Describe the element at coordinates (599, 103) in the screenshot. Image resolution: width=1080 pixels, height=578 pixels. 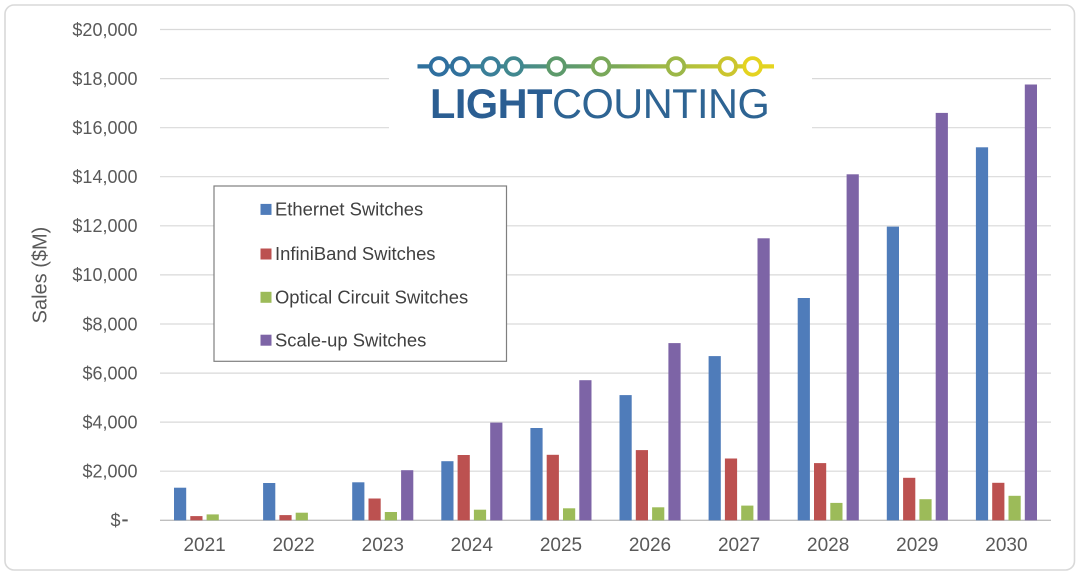
I see `svg-text: LIGHTCOUNTING` at that location.